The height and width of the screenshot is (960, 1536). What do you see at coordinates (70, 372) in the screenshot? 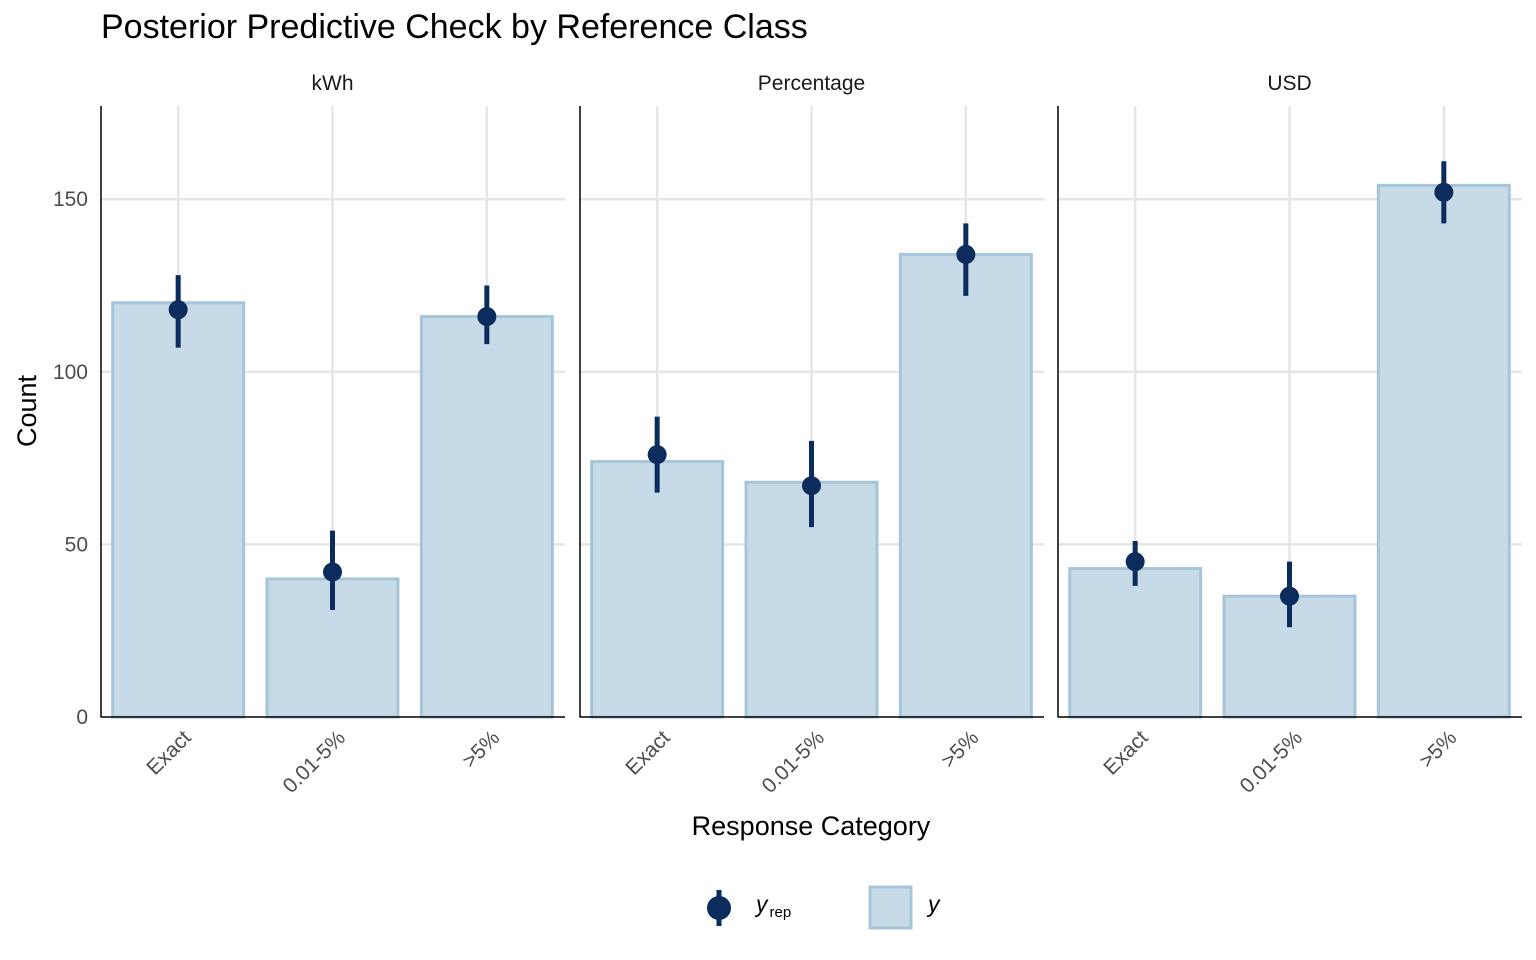
I see `y-tick-label: 100` at bounding box center [70, 372].